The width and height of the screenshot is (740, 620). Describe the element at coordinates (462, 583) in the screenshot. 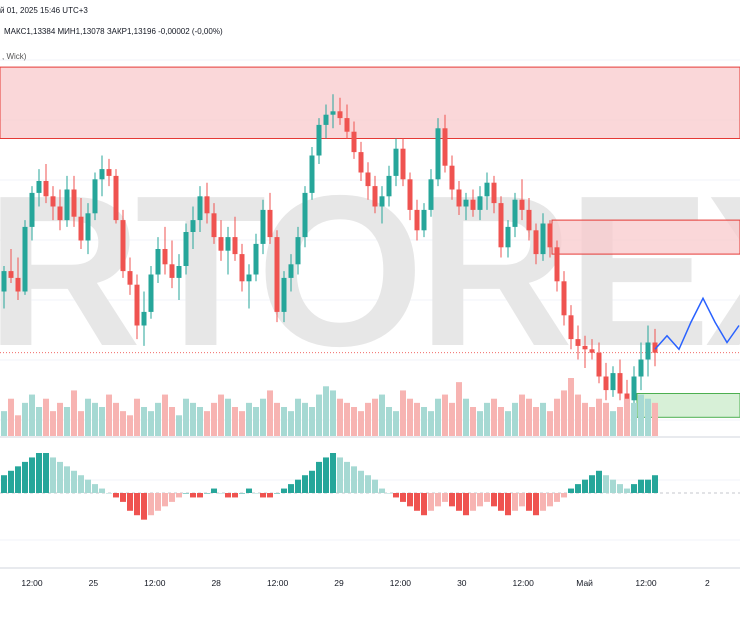

I see `x-tick-label: 30` at that location.